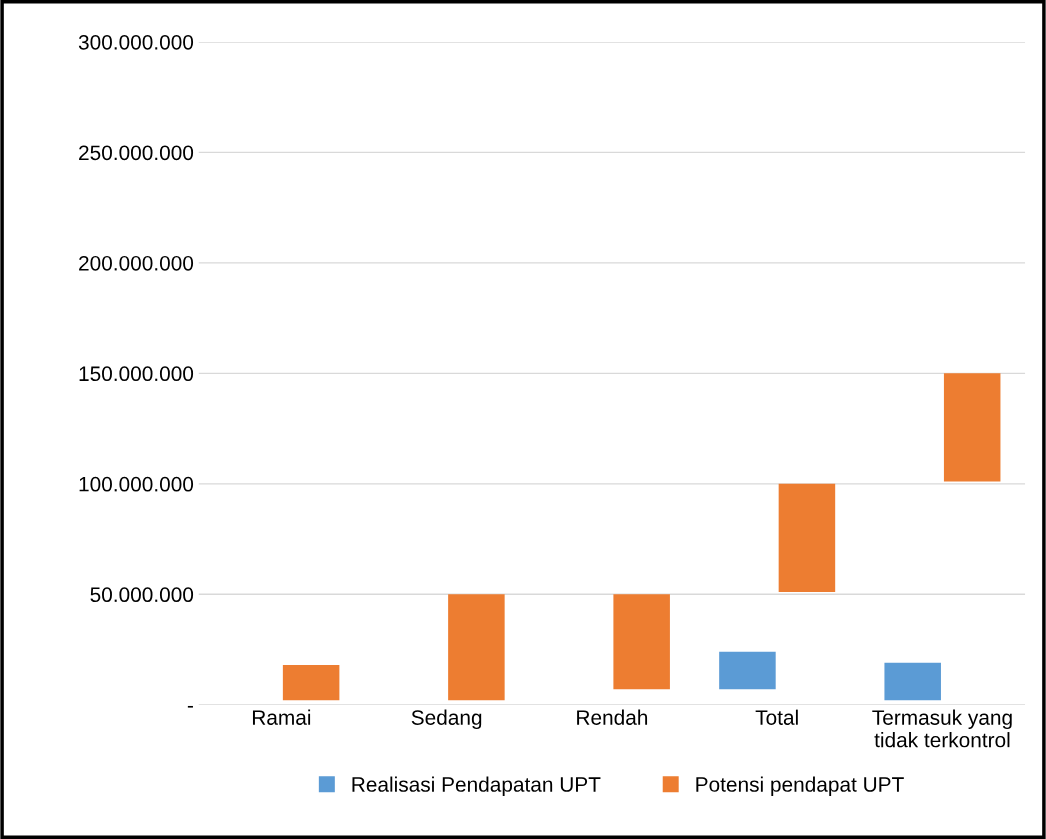 The height and width of the screenshot is (839, 1046). Describe the element at coordinates (136, 42) in the screenshot. I see `y-tick-label: 300.000.000` at that location.